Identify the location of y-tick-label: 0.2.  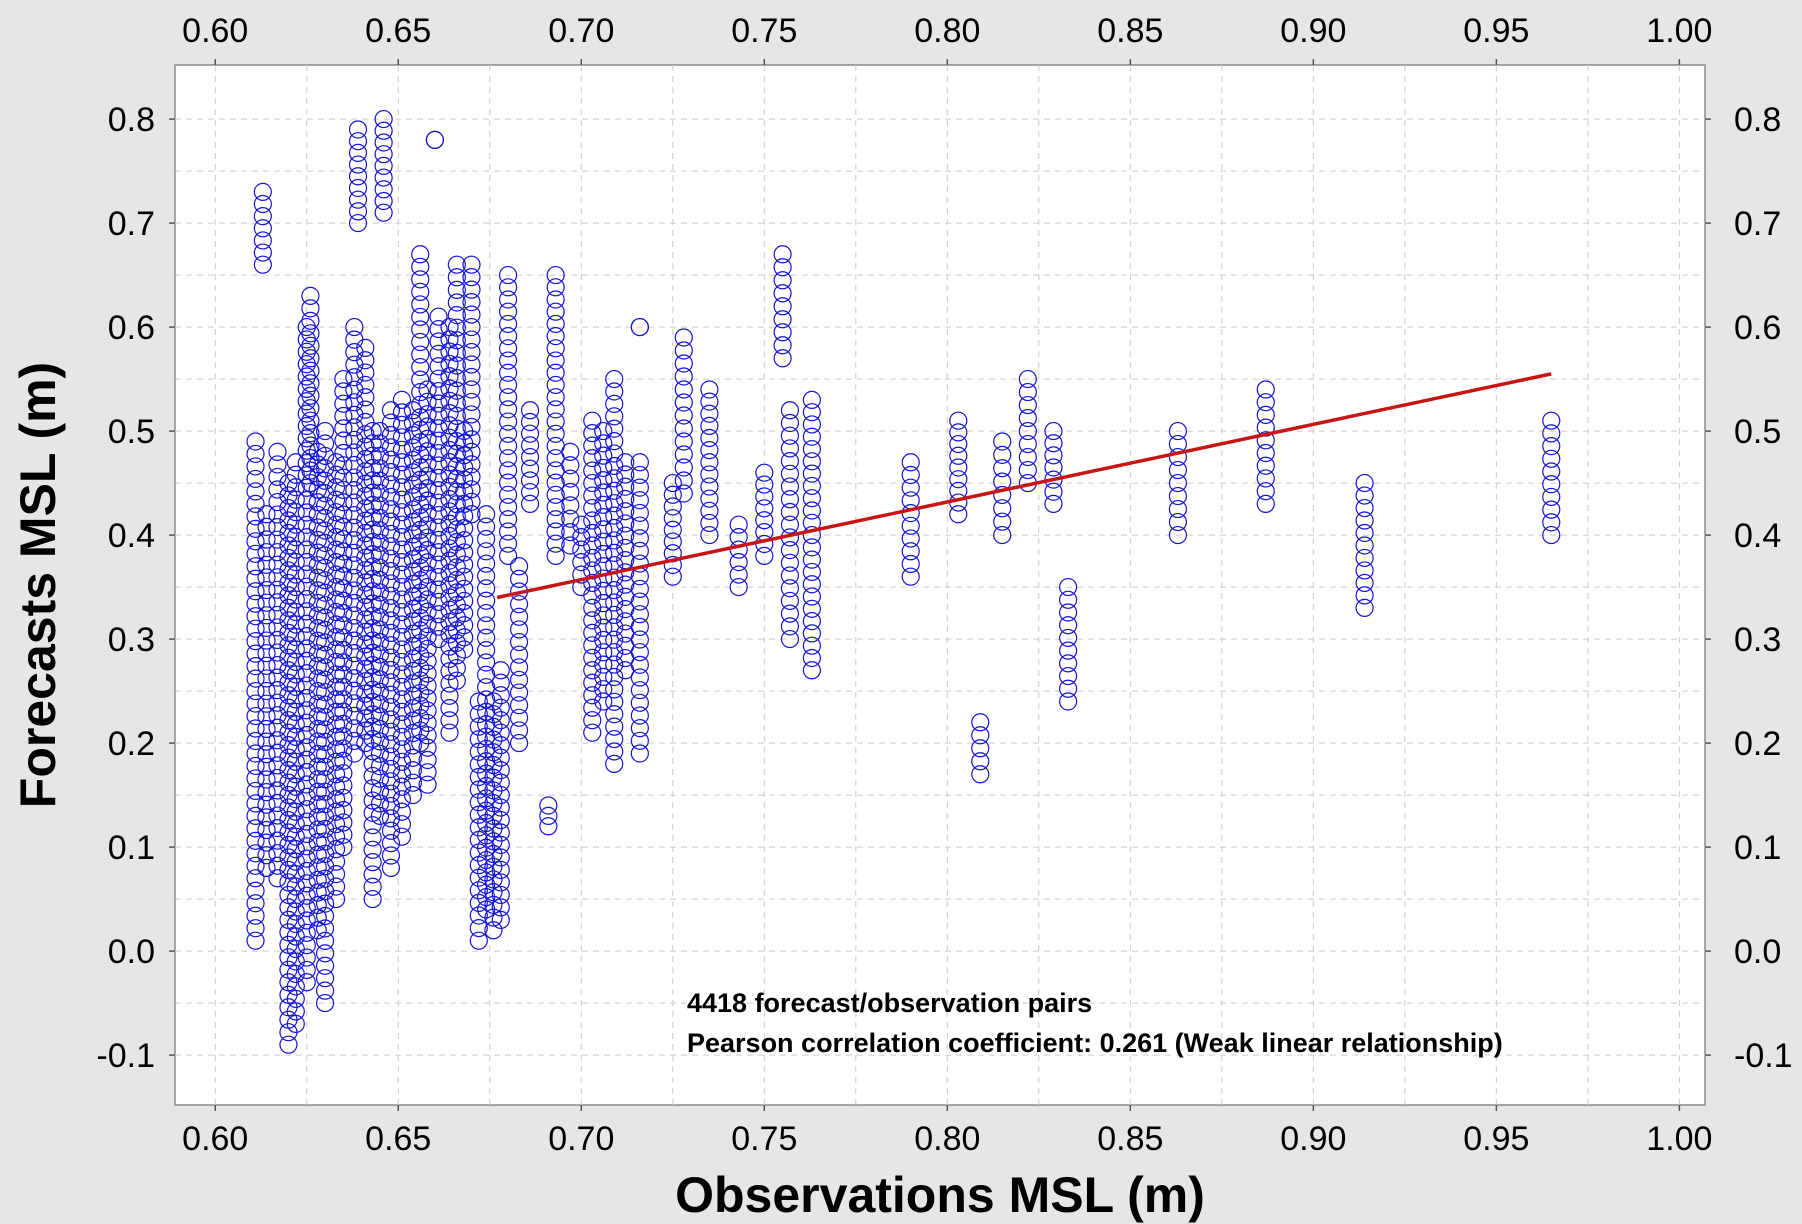
(1757, 744).